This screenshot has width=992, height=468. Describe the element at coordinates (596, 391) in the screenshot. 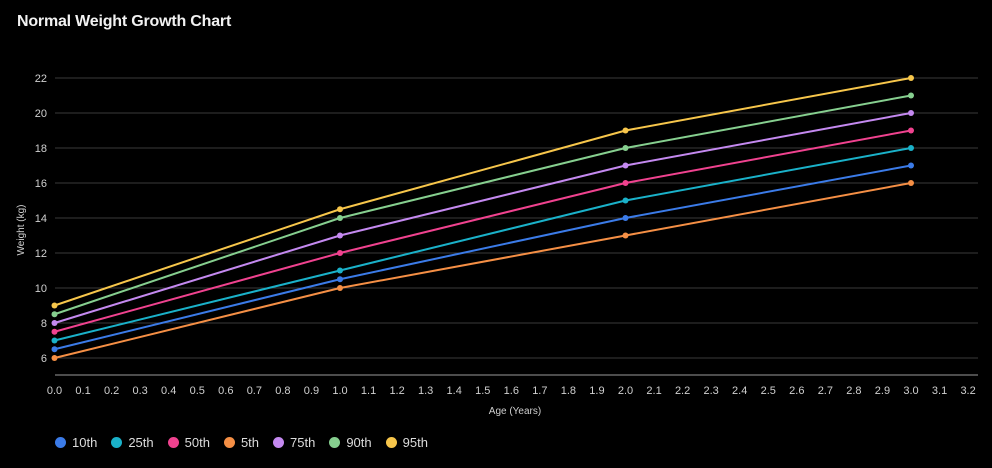

I see `x-tick-label: 1.9` at that location.